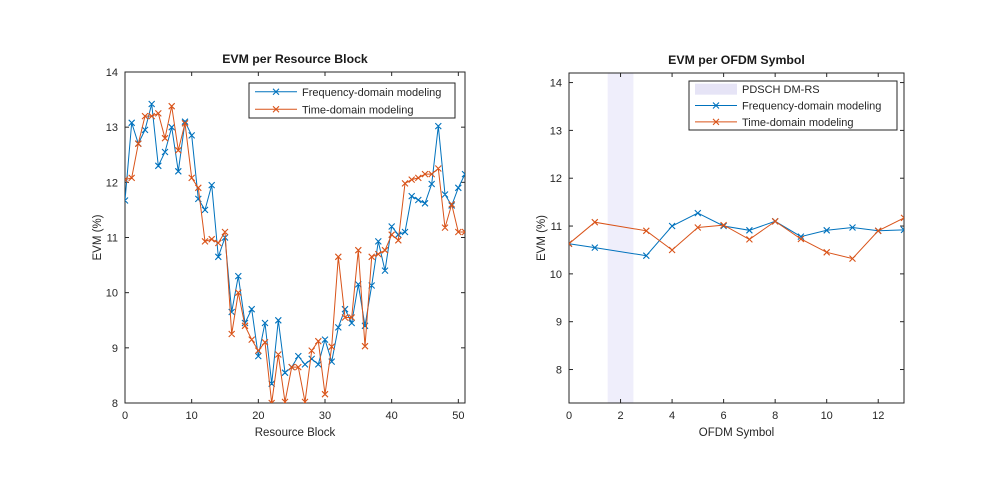 The height and width of the screenshot is (500, 1000). What do you see at coordinates (878, 416) in the screenshot?
I see `x-tick-label: 12` at bounding box center [878, 416].